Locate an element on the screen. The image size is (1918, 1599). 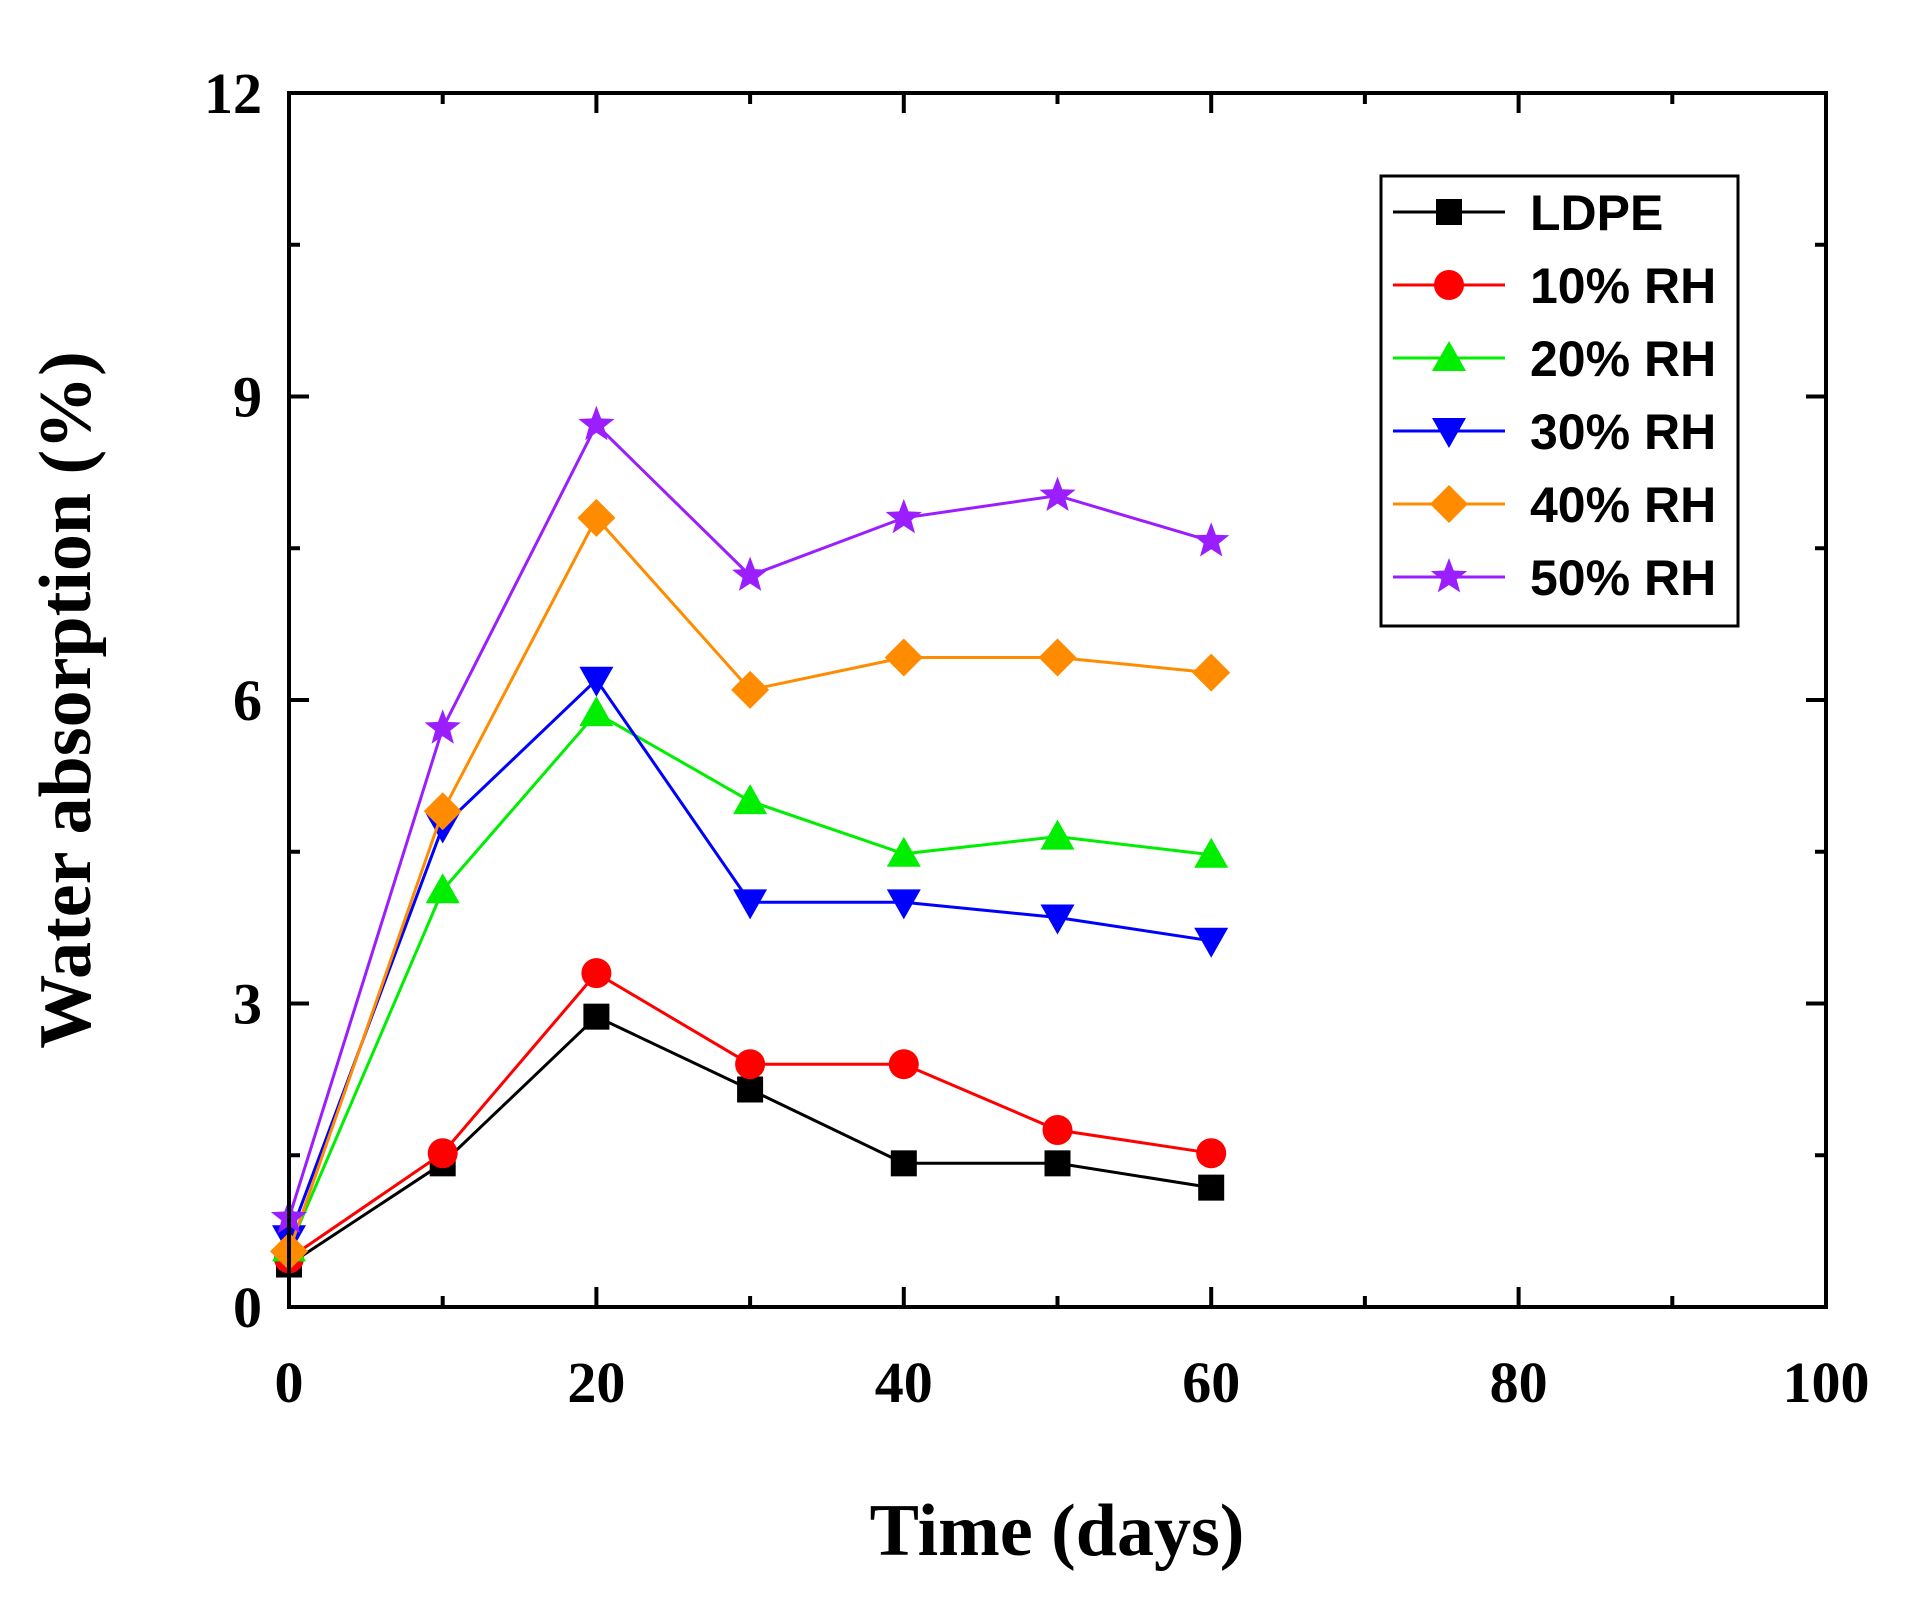
legend-entry: 40% RH is located at coordinates (1554, 505).